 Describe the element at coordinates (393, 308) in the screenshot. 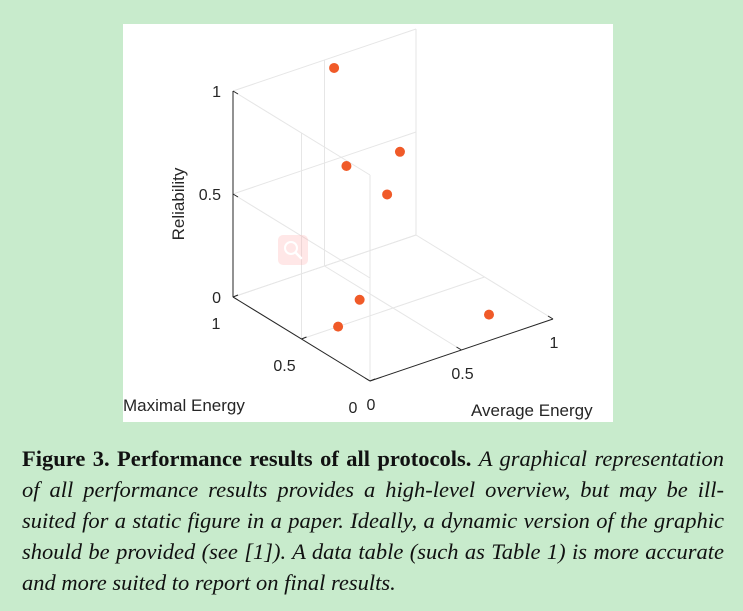

I see `floor-grid-line` at that location.